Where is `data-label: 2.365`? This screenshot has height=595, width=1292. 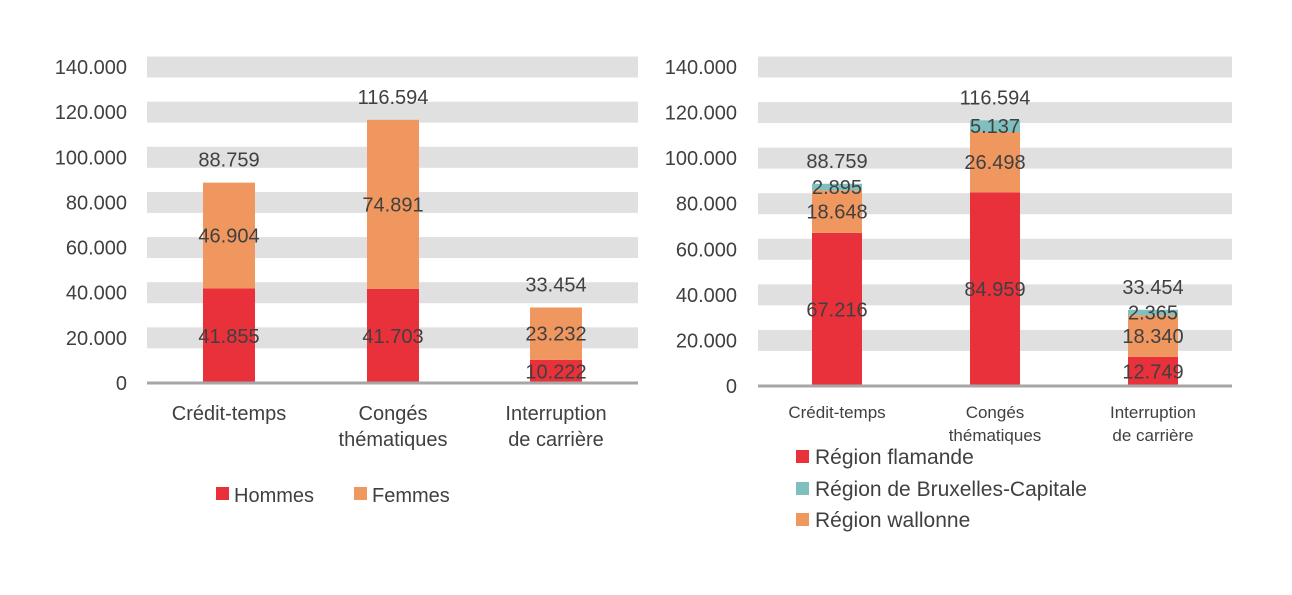
data-label: 2.365 is located at coordinates (1153, 313).